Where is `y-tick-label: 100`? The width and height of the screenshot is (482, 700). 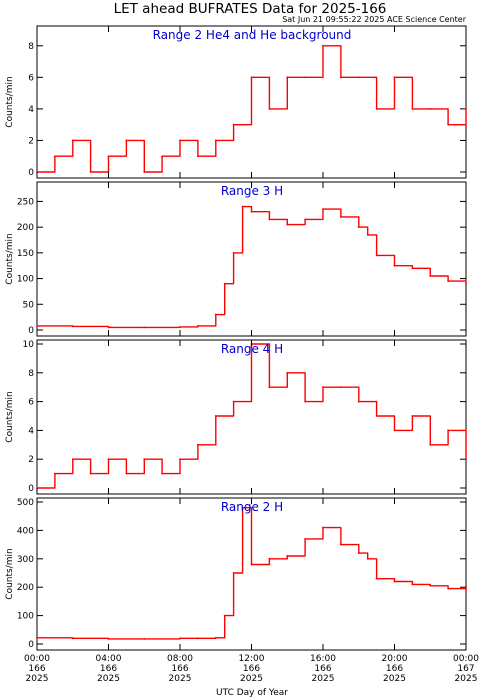 y-tick-label: 100 is located at coordinates (25, 280).